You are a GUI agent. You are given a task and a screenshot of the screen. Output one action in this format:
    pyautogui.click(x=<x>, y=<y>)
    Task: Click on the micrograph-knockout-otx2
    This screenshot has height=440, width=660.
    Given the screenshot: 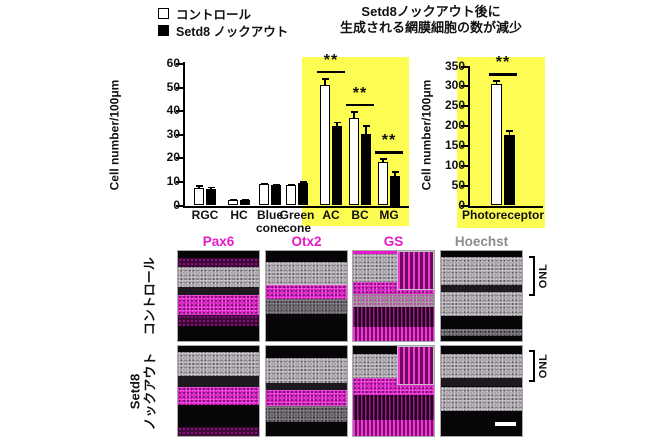 What is the action you would take?
    pyautogui.click(x=306, y=391)
    